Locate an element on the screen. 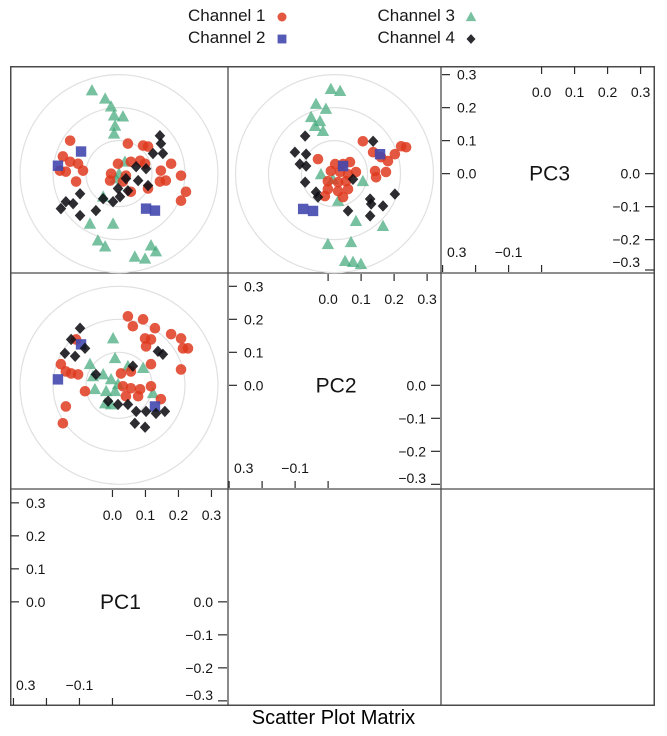 This screenshot has width=667, height=736. legend-column-1: Channel 1 Channel 2 is located at coordinates (239, 26).